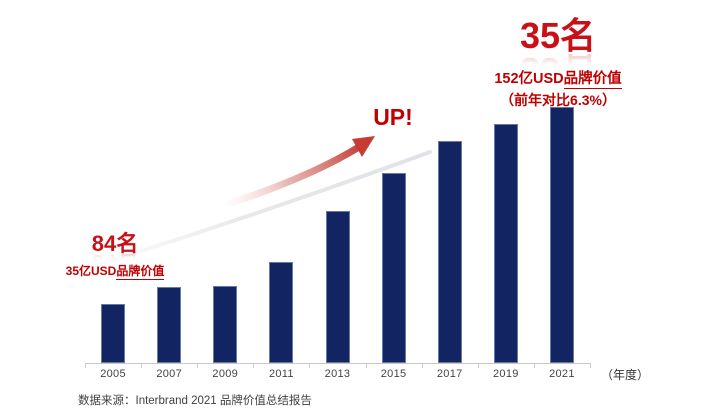  Describe the element at coordinates (505, 243) in the screenshot. I see `bar-2019` at that location.